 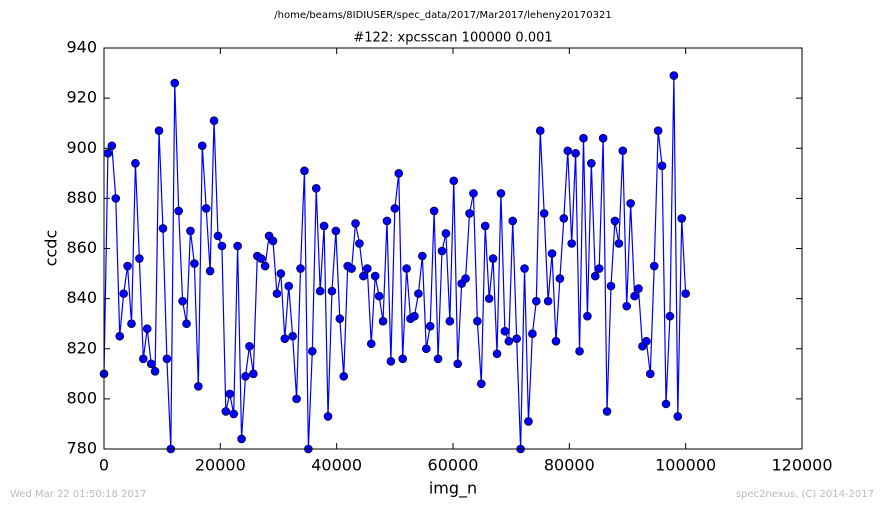 What do you see at coordinates (81, 97) in the screenshot?
I see `y-tick-label: 920` at bounding box center [81, 97].